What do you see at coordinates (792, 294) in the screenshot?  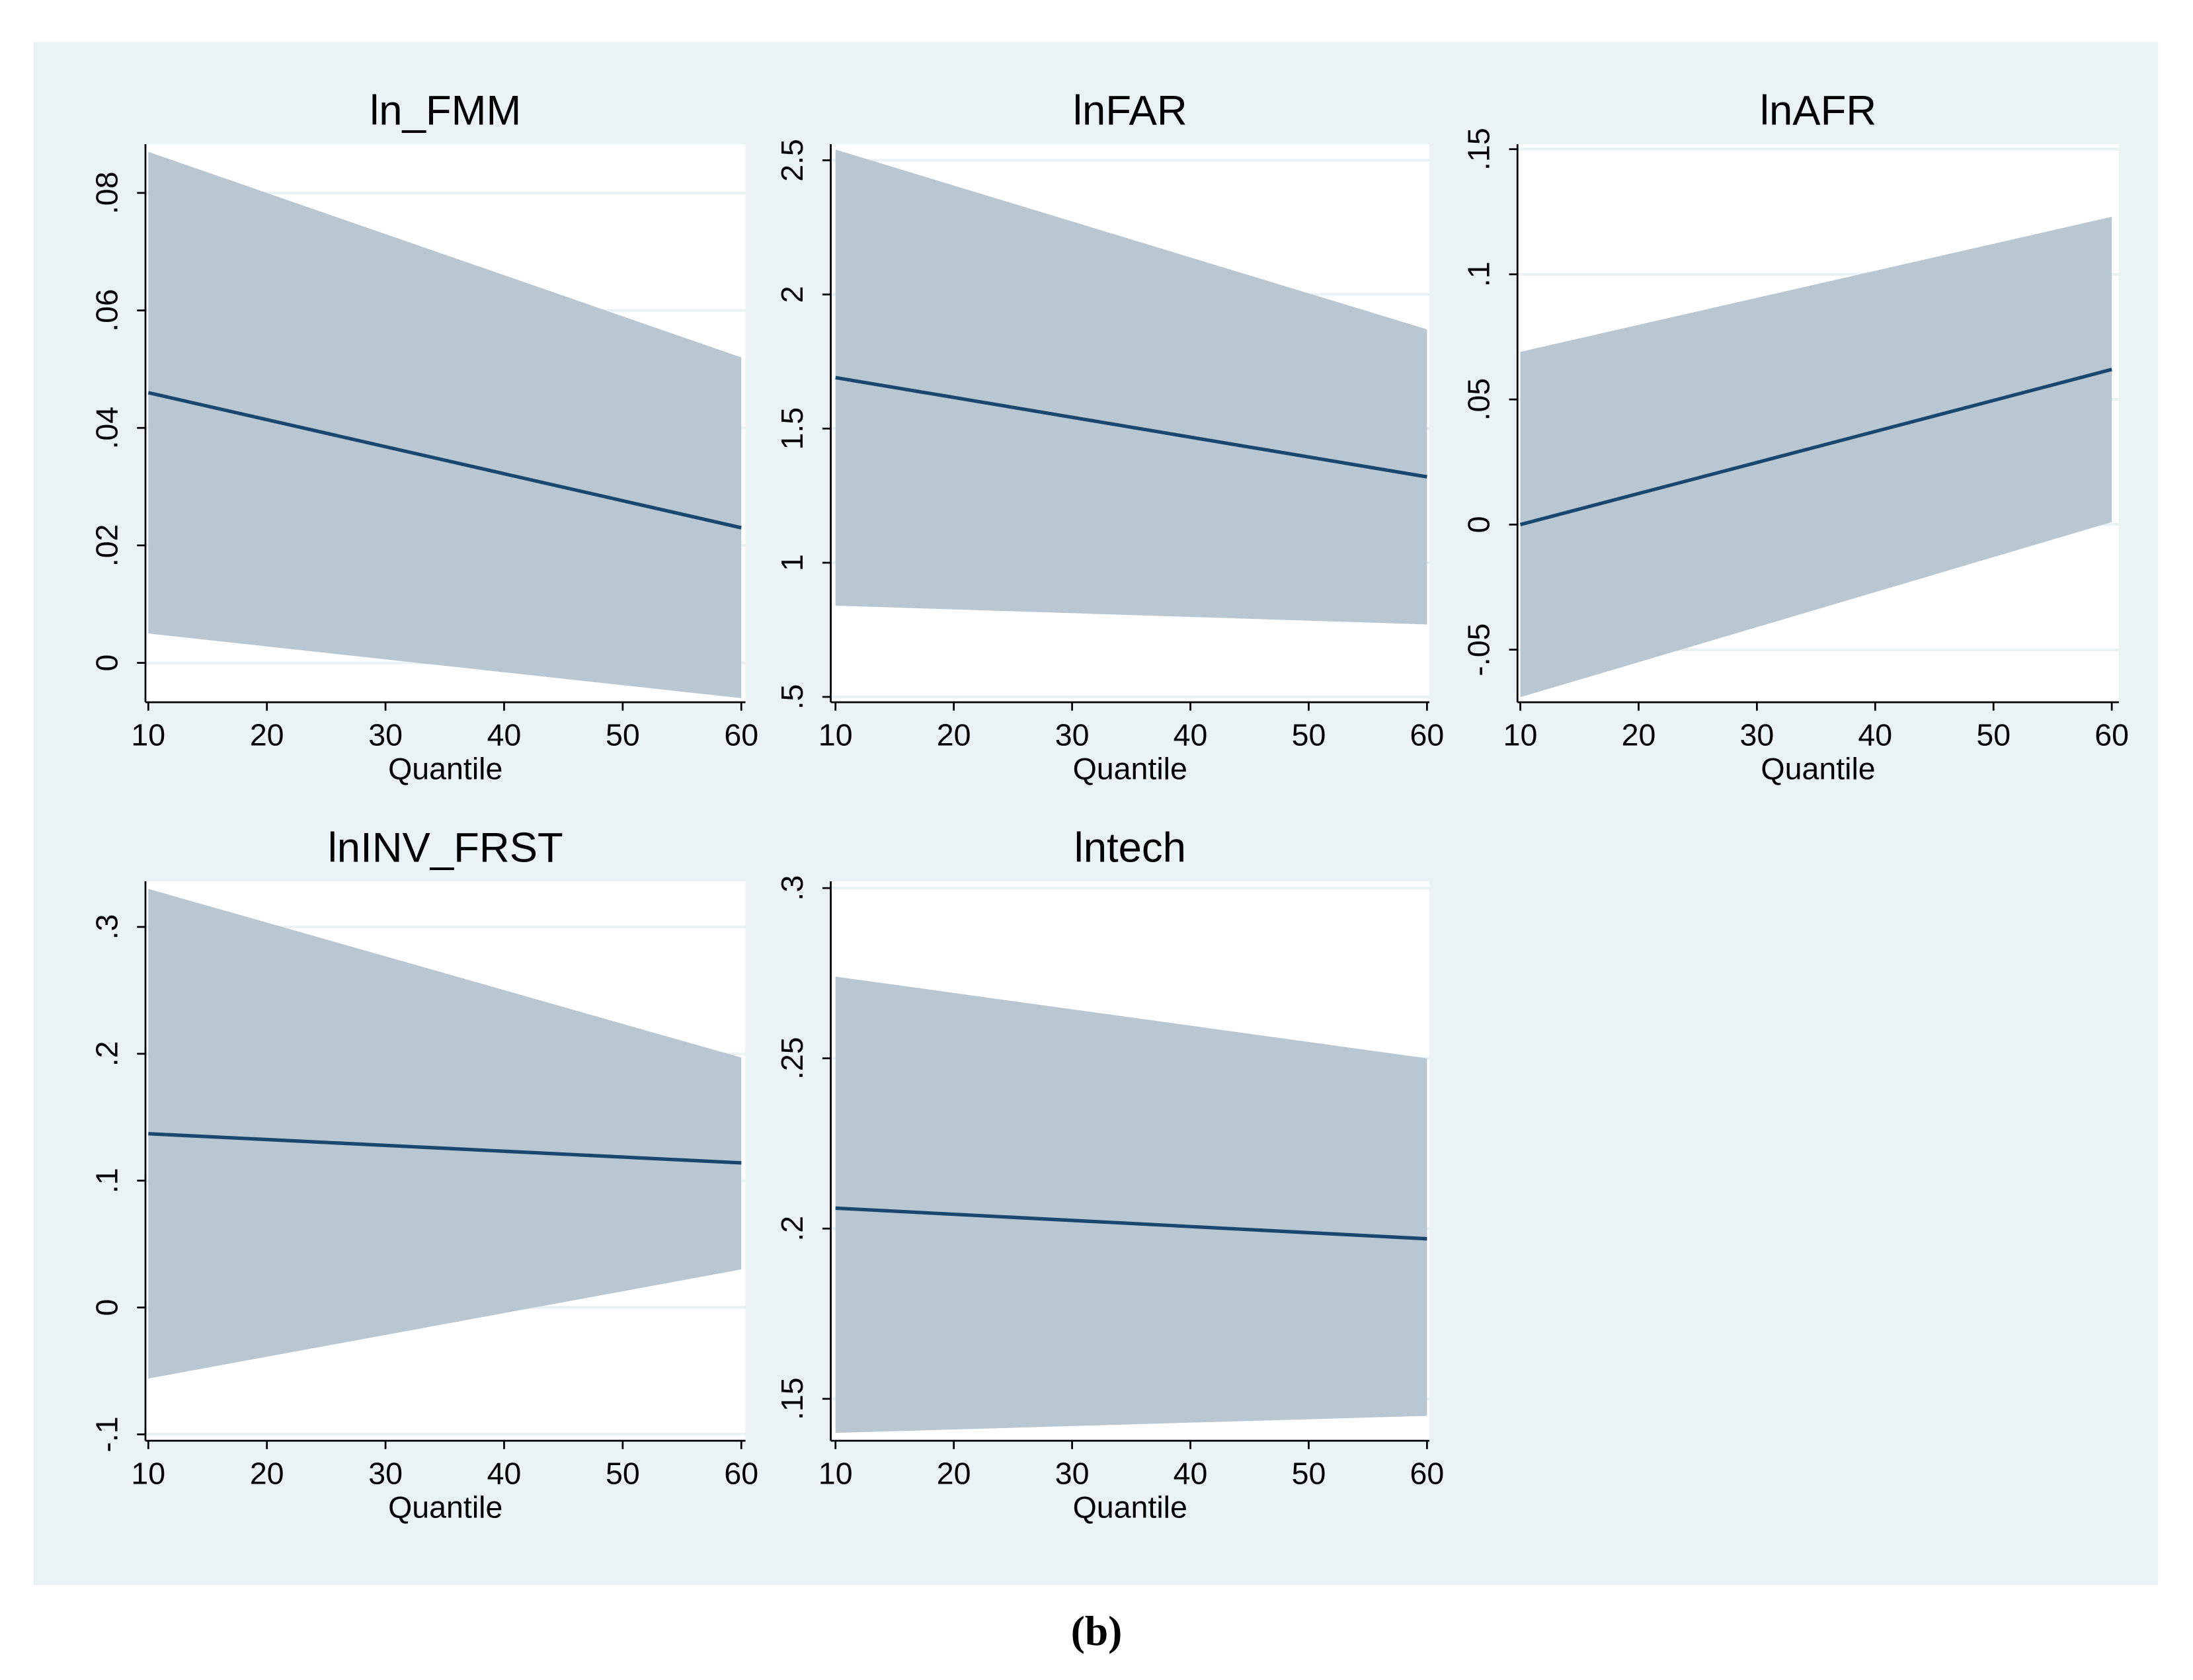 I see `y-tick-label: 2` at bounding box center [792, 294].